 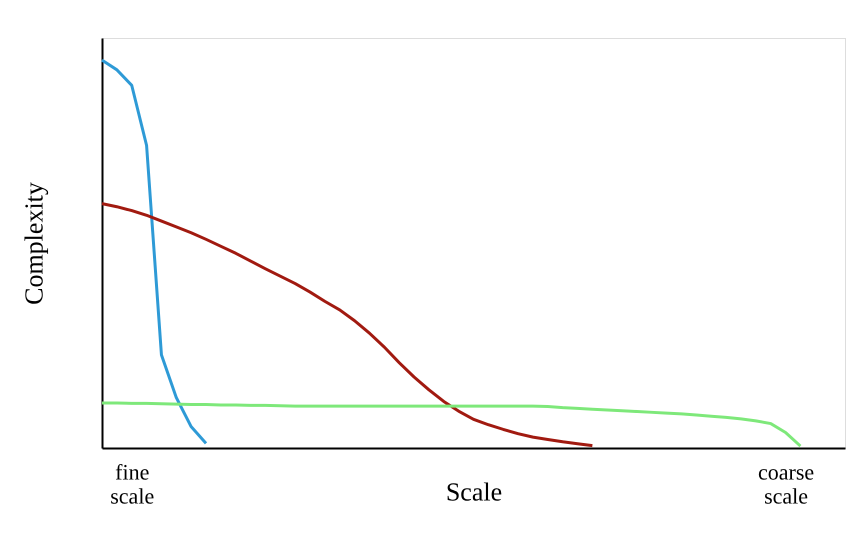 What do you see at coordinates (34, 243) in the screenshot?
I see `y-axis-title: Complexity` at bounding box center [34, 243].